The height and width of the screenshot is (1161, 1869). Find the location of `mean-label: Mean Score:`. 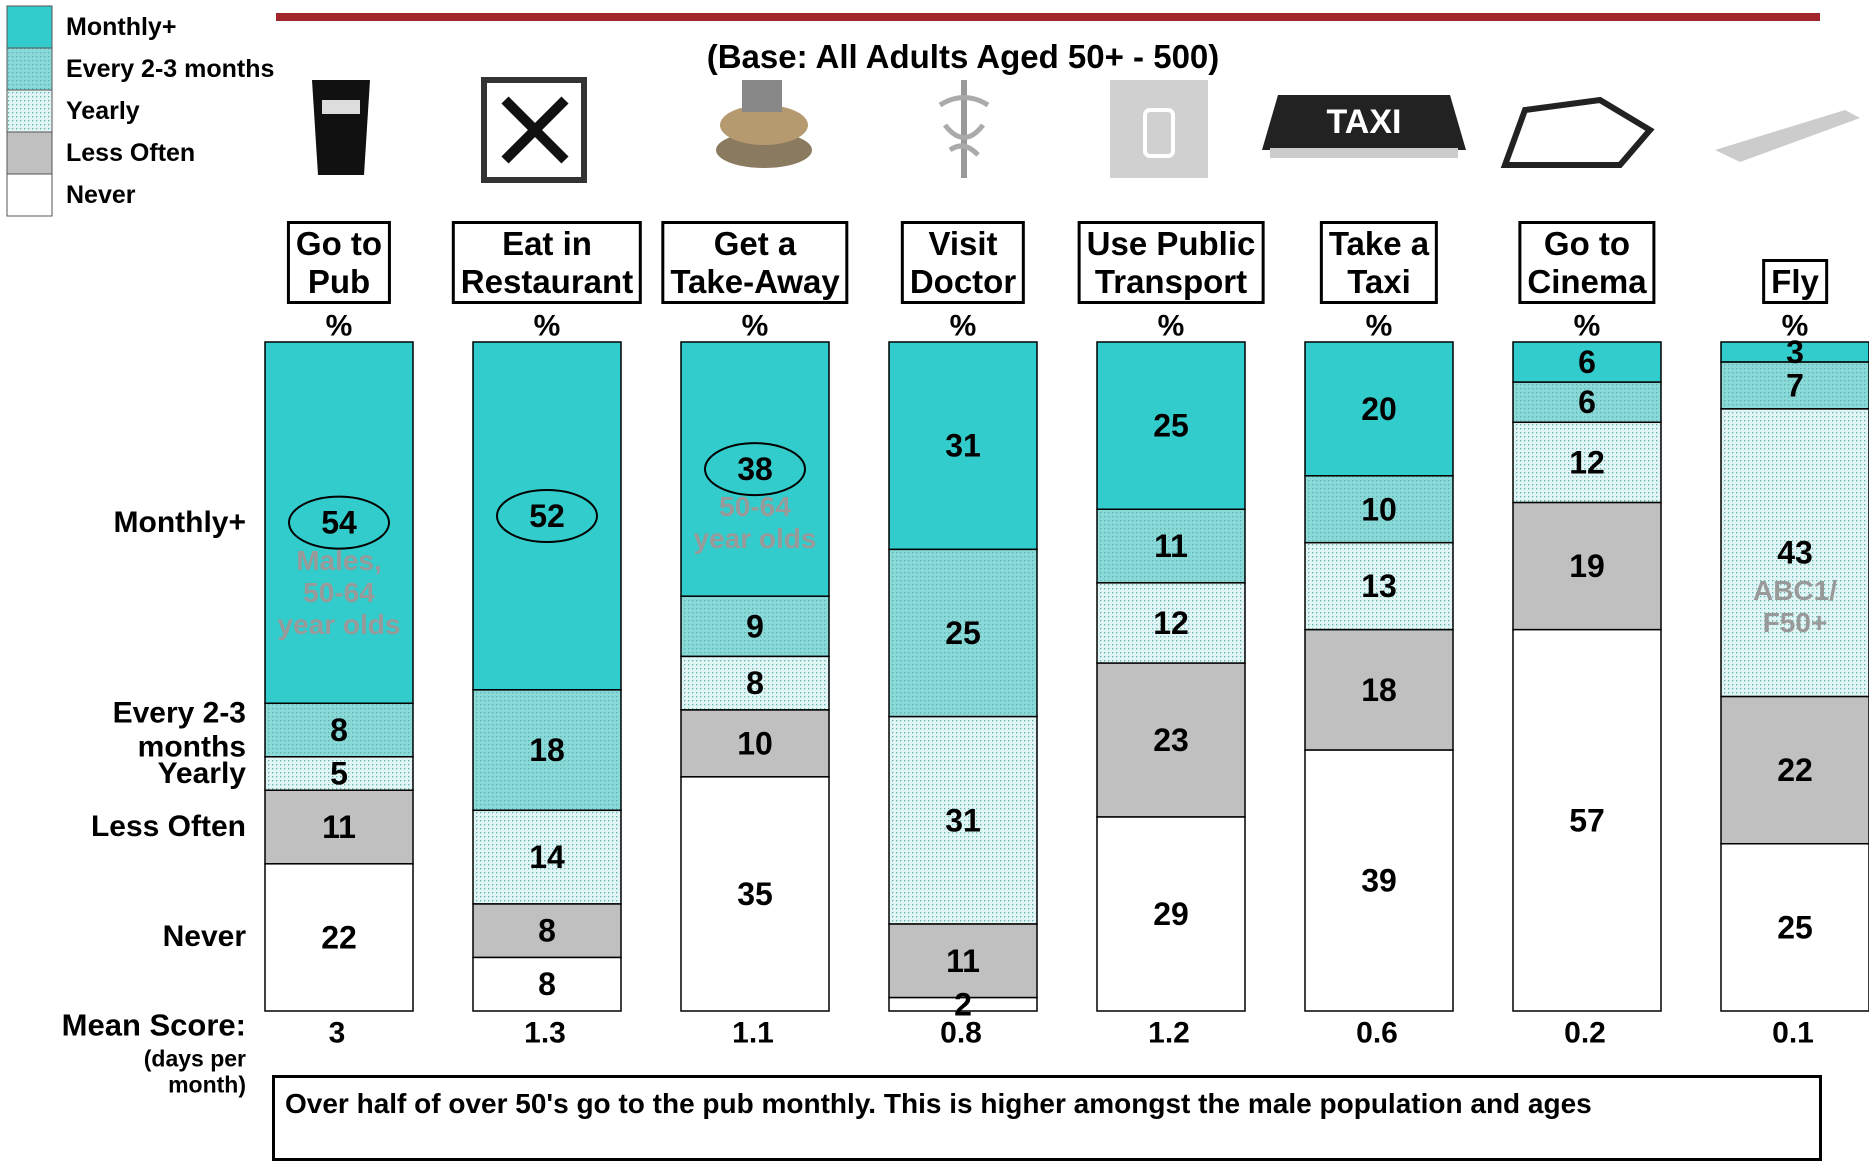

mean-label: Mean Score: is located at coordinates (154, 1025).